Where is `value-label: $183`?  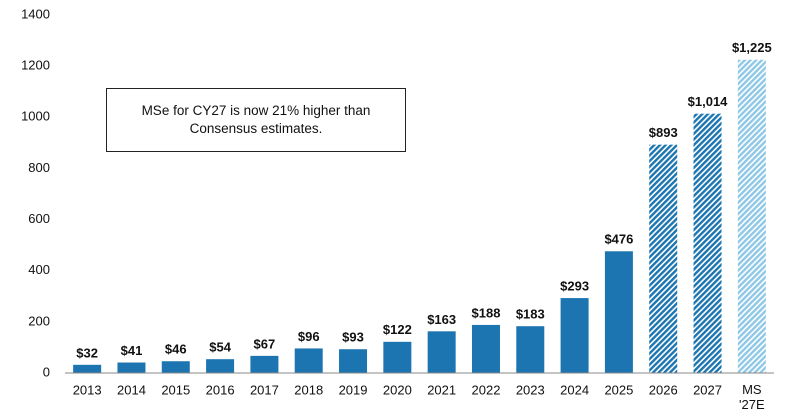 value-label: $183 is located at coordinates (530, 314).